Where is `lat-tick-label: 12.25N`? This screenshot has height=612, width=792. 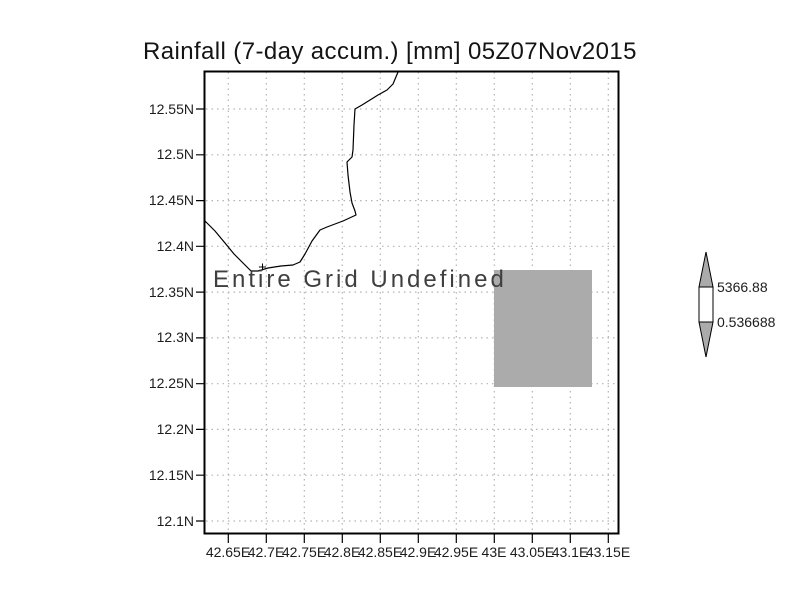
lat-tick-label: 12.25N is located at coordinates (171, 383).